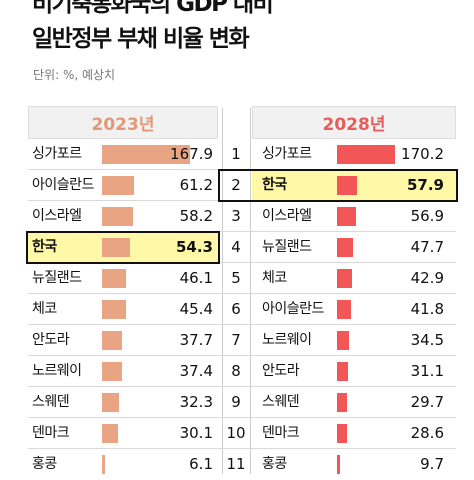 This screenshot has width=474, height=480. I want to click on table-row: 한국 54.3 4 뉴질랜드 47.7, so click(237, 247).